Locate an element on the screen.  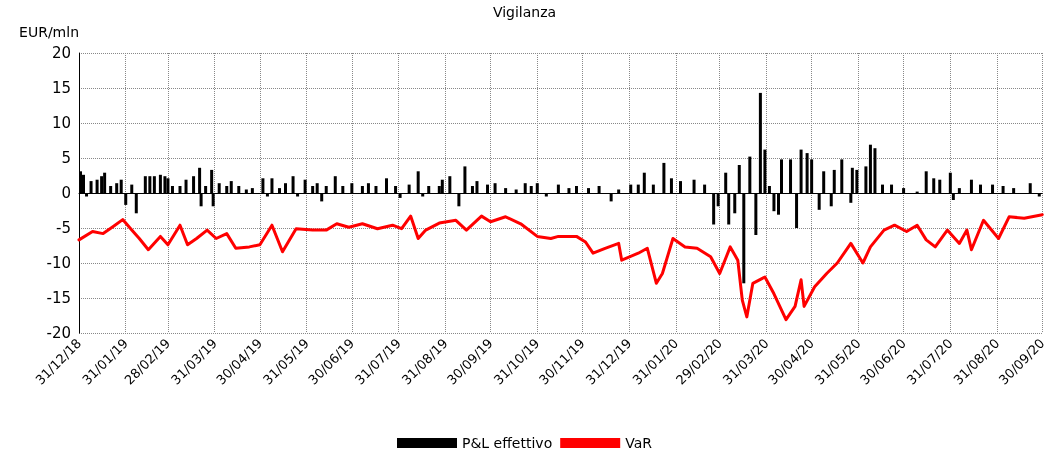
y-tick-label: 15 is located at coordinates (61, 88).